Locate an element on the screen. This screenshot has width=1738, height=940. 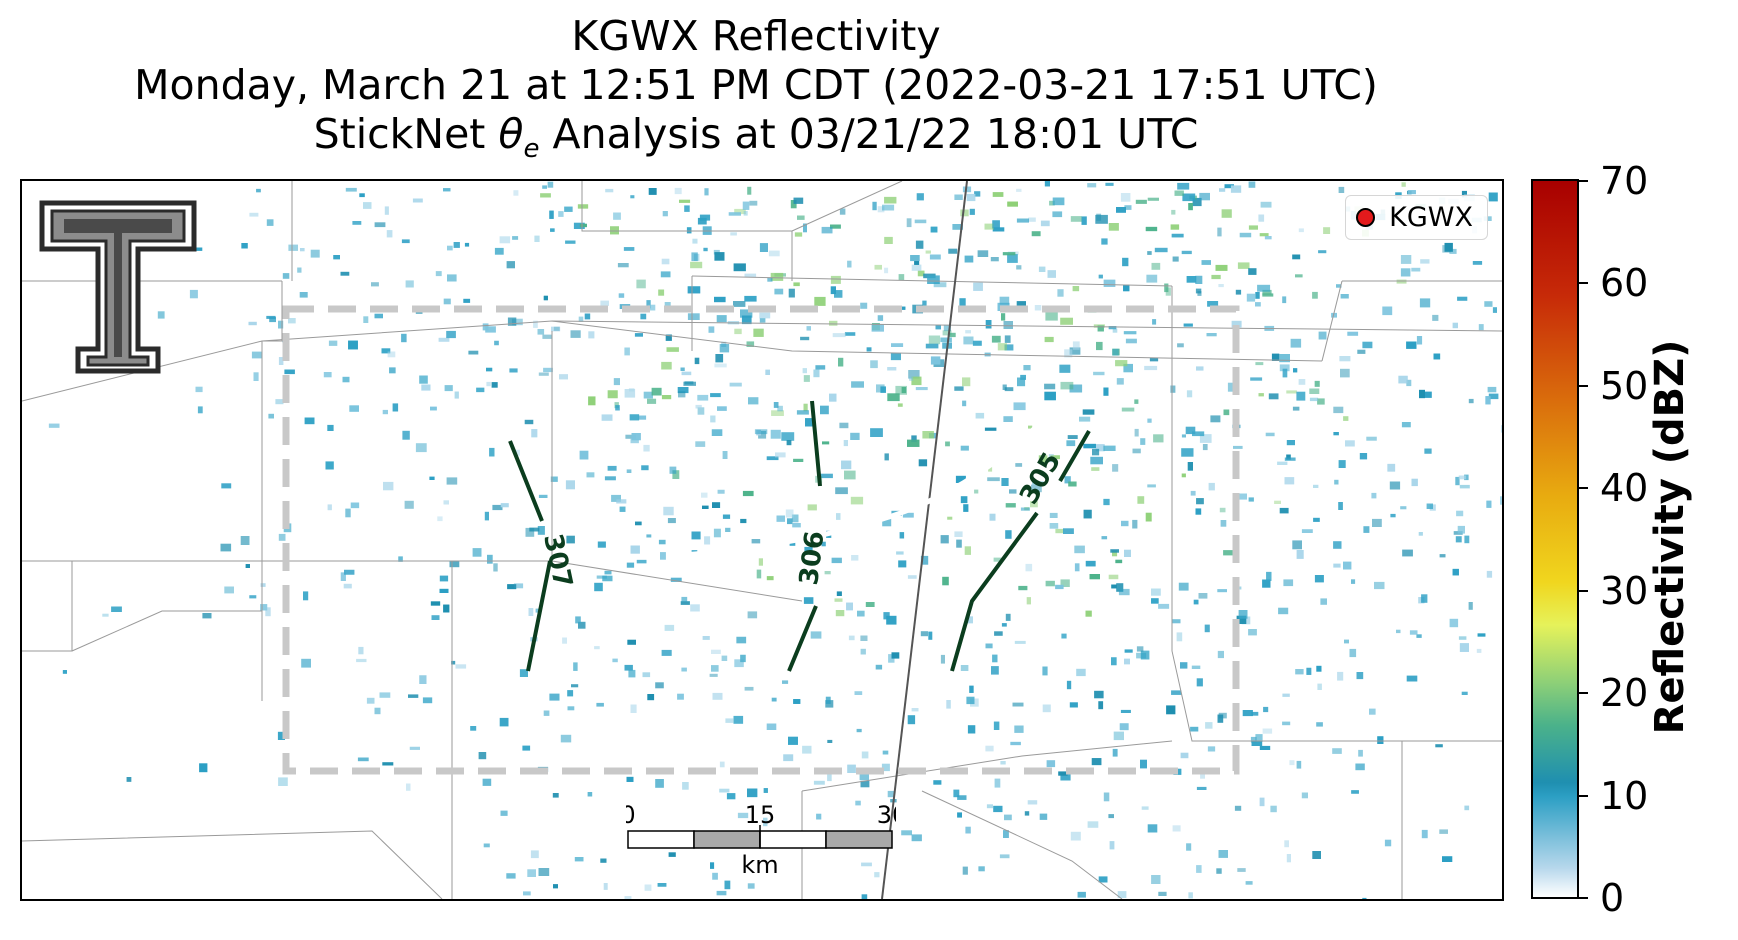
colorbar-tick-60: 60 is located at coordinates (1613, 283).